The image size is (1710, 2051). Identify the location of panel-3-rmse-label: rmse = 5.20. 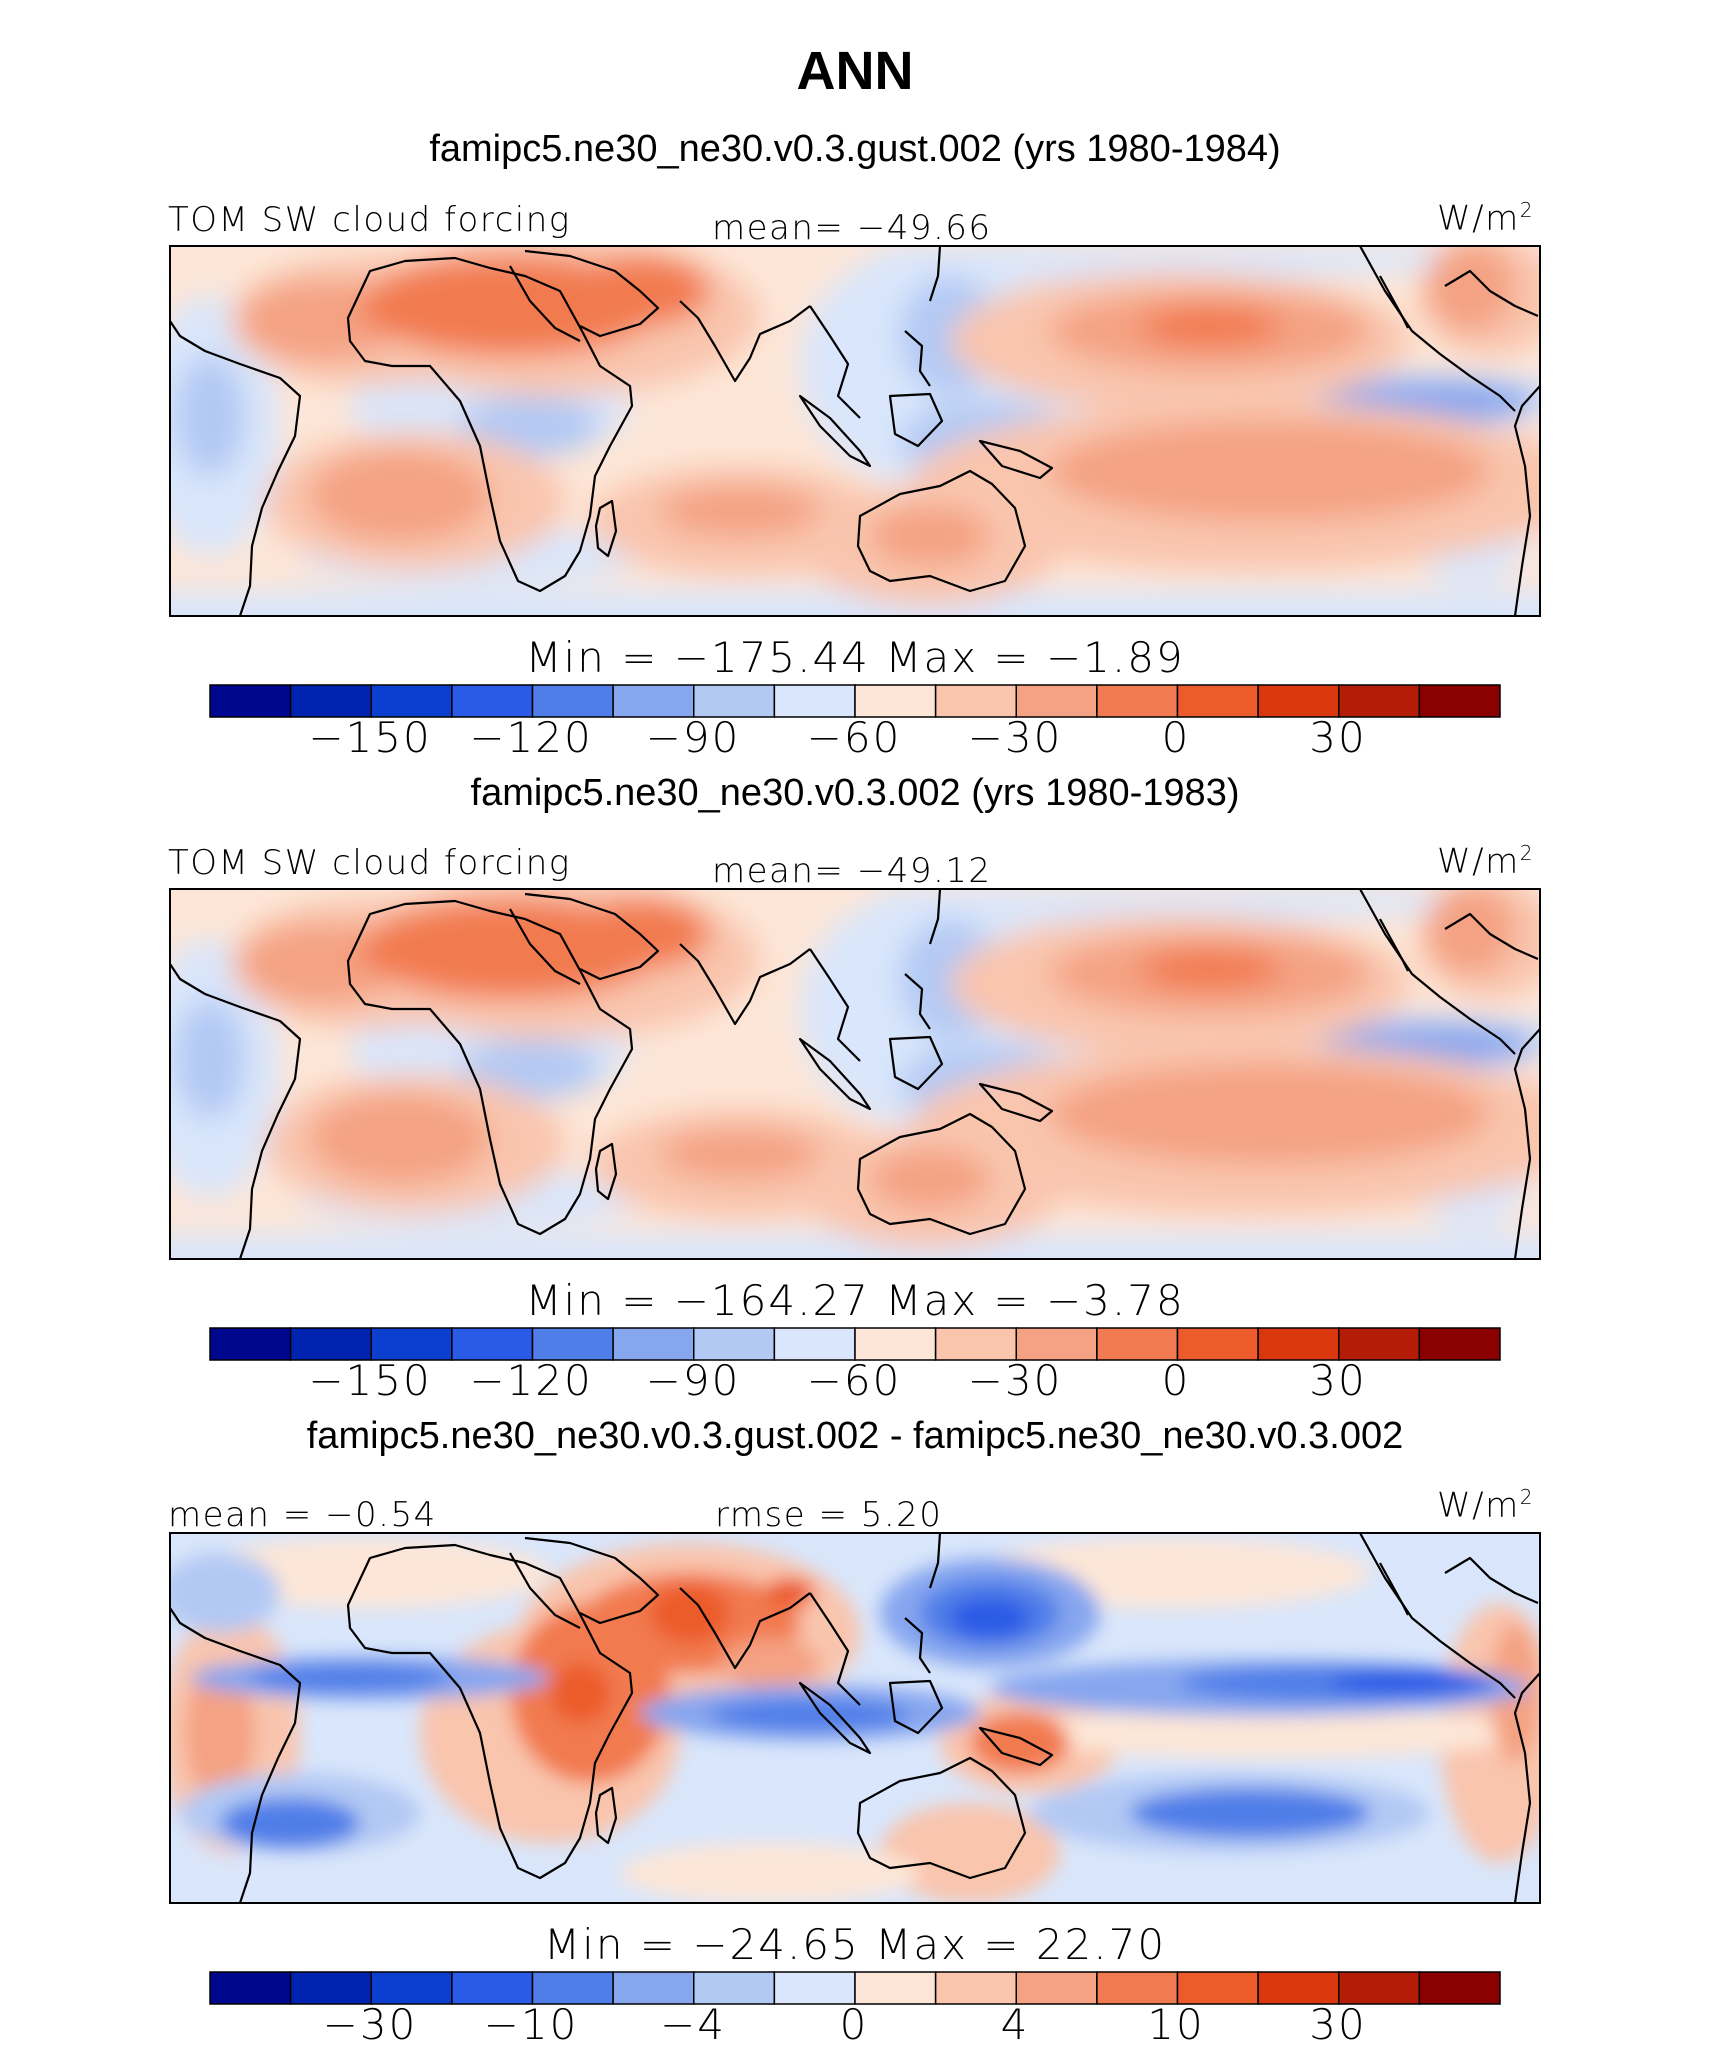
(829, 1515).